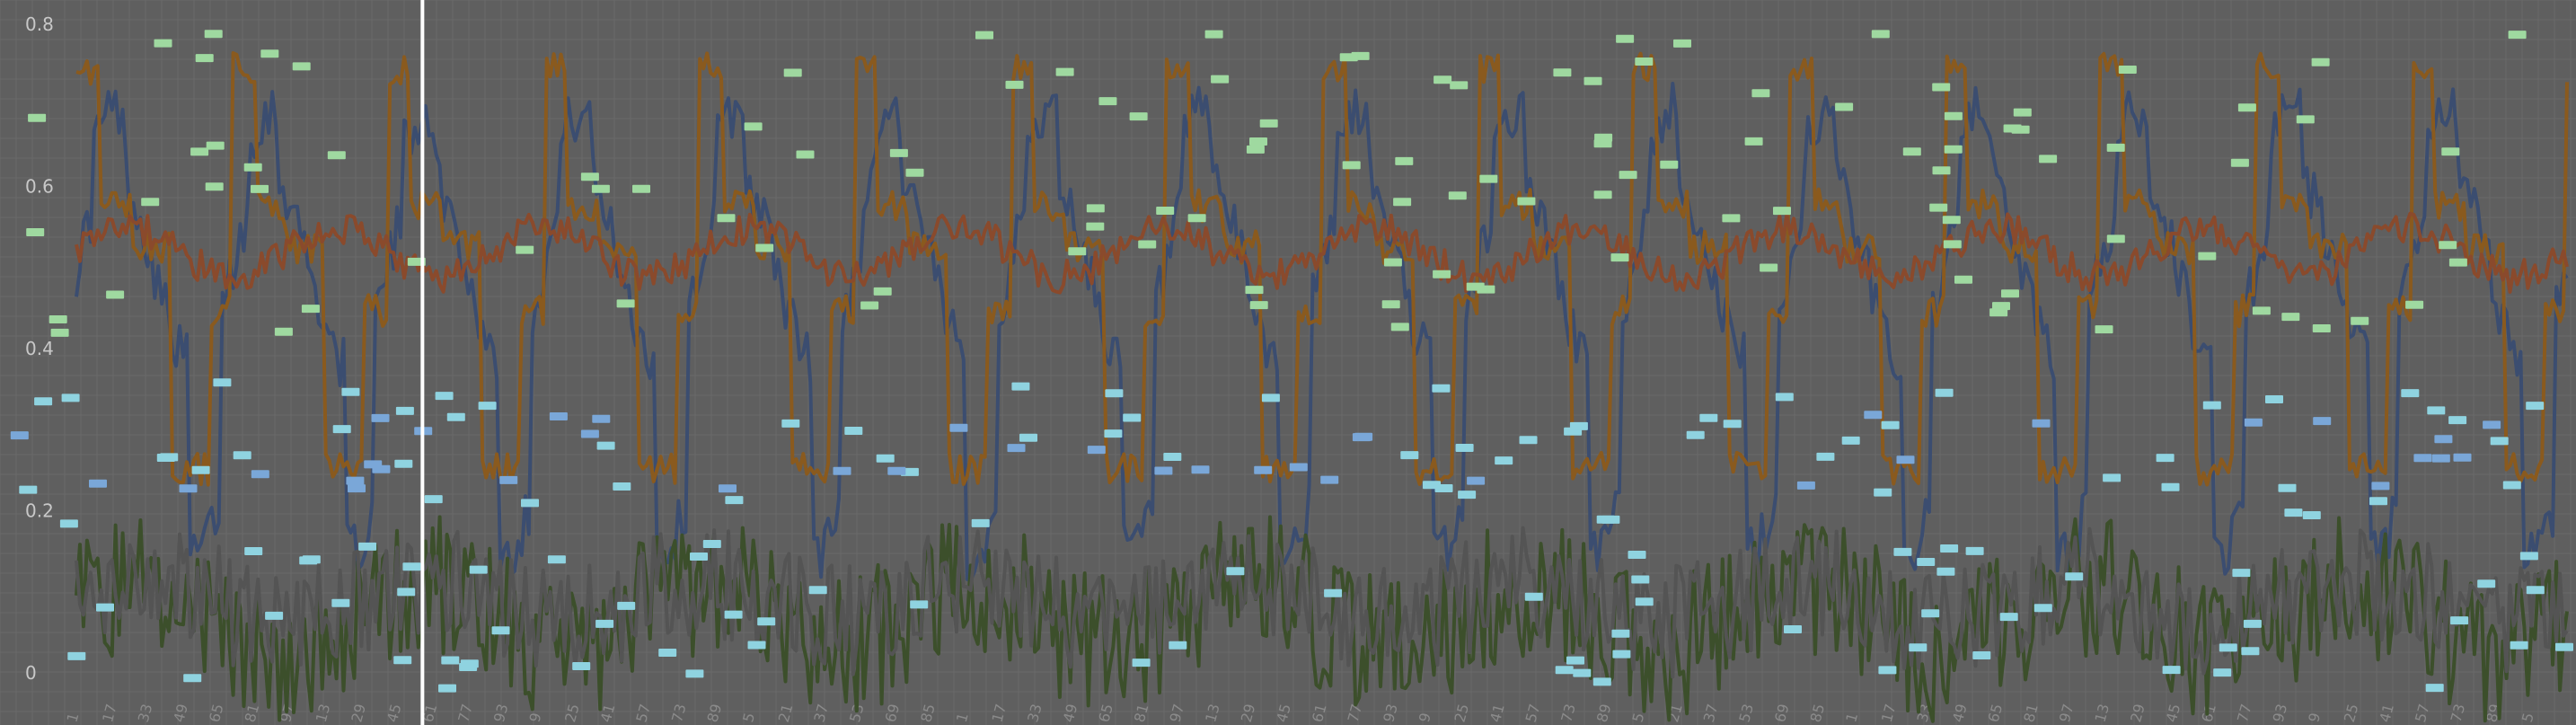  I want to click on x-tick-label: 97, so click(2067, 713).